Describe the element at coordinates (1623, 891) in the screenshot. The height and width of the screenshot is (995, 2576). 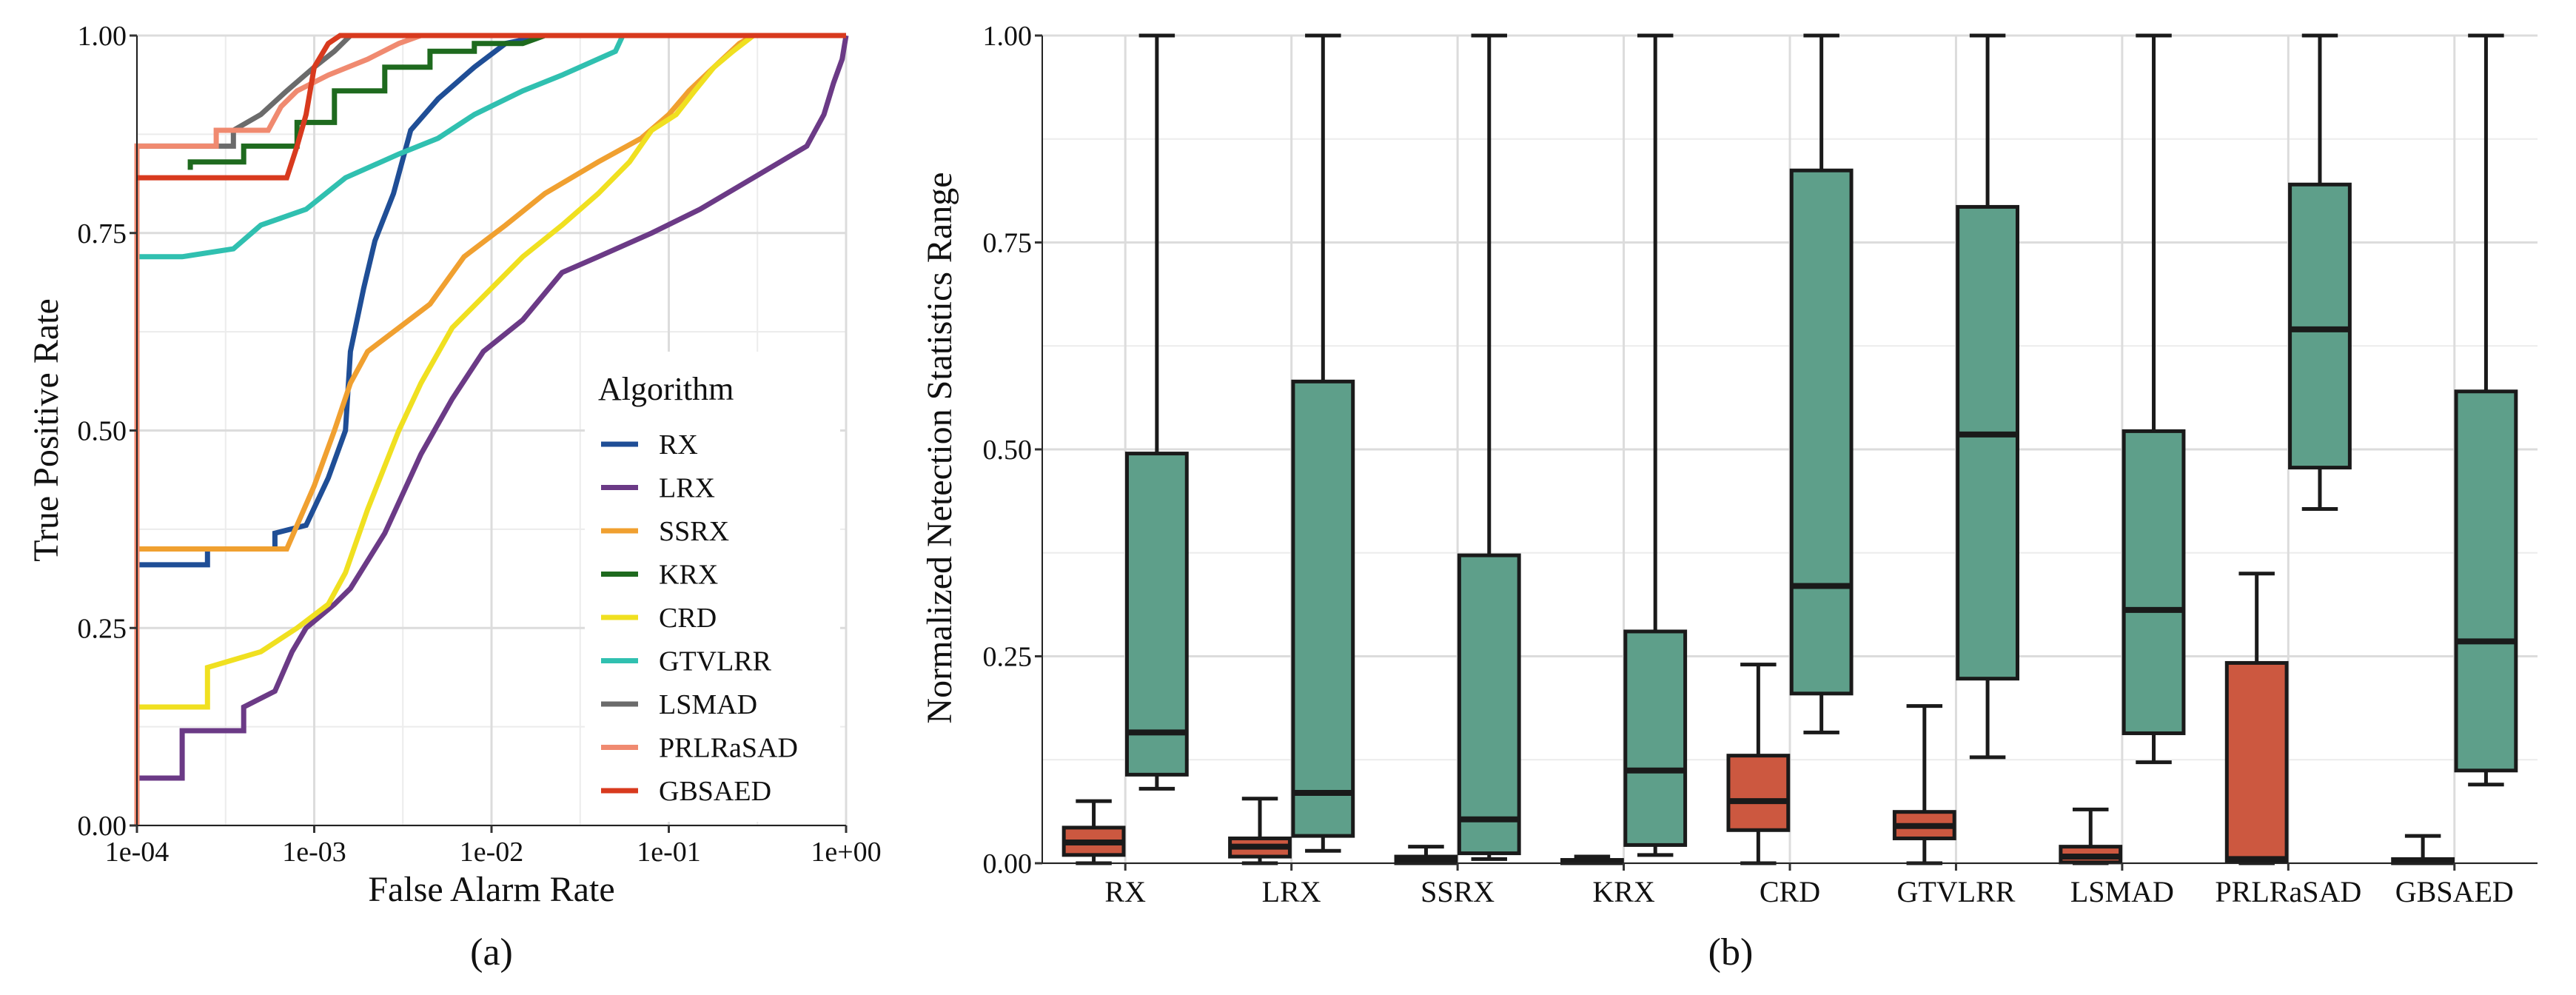
I see `boxplot-x-tick-label: KRX` at that location.